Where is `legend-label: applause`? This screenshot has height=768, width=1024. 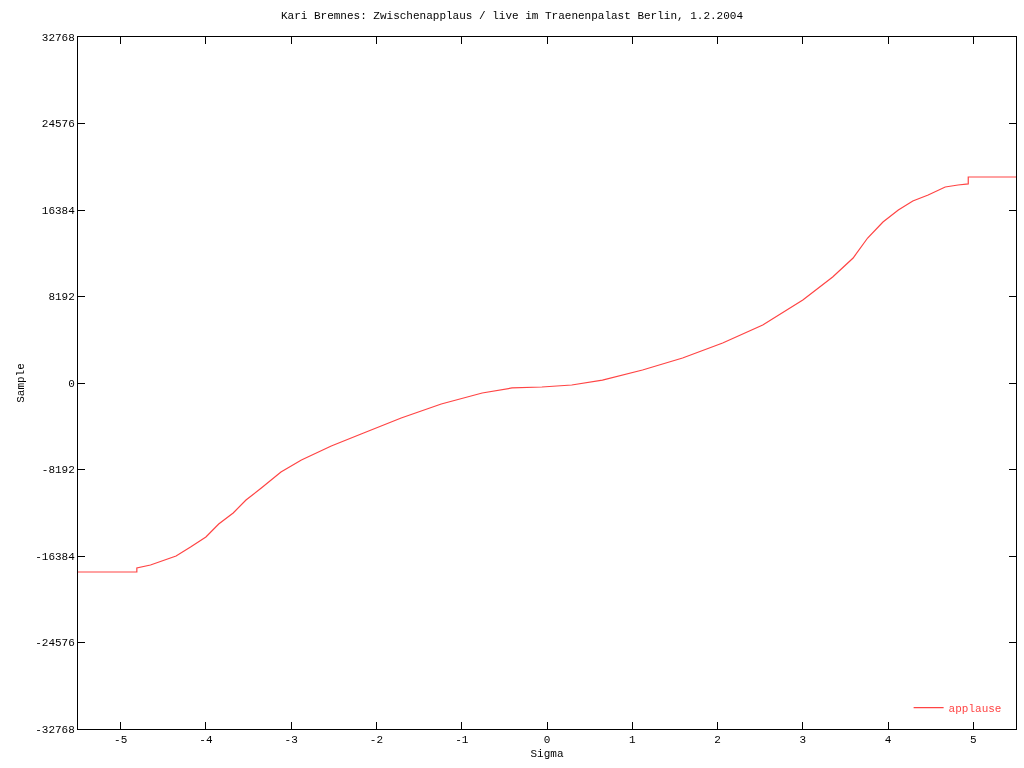 legend-label: applause is located at coordinates (975, 708).